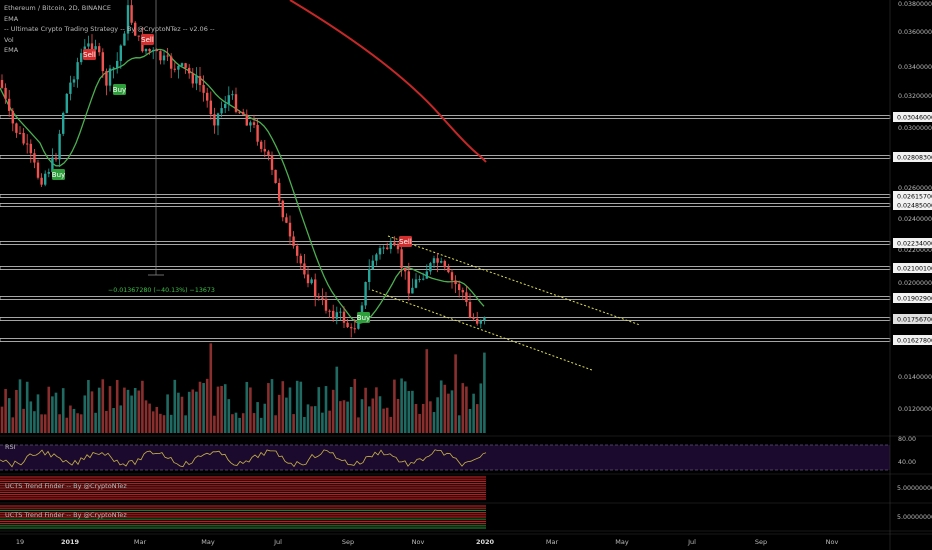 Image resolution: width=932 pixels, height=550 pixels. Describe the element at coordinates (445, 457) in the screenshot. I see `rsi-band` at that location.